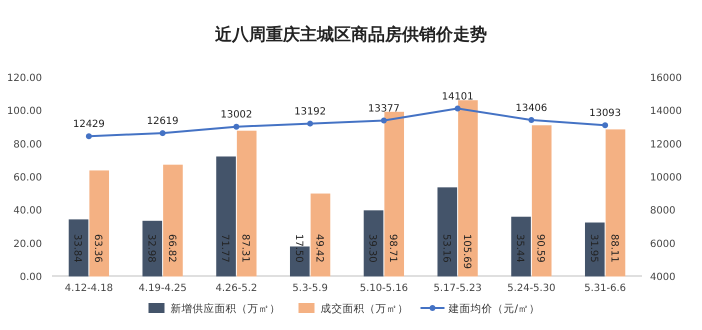  I want to click on data-label: 63.36, so click(98, 248).